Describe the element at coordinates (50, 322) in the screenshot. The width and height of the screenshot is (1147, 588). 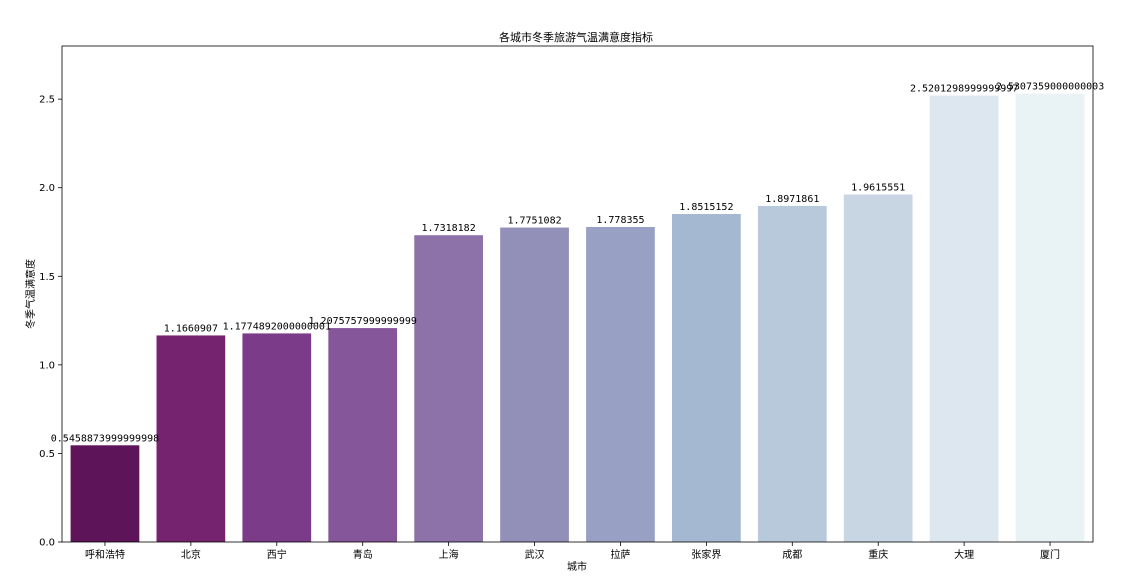
I see `y-axis-ticks: 0.0 0.5 1.0 1.5 2.0 2.5` at that location.